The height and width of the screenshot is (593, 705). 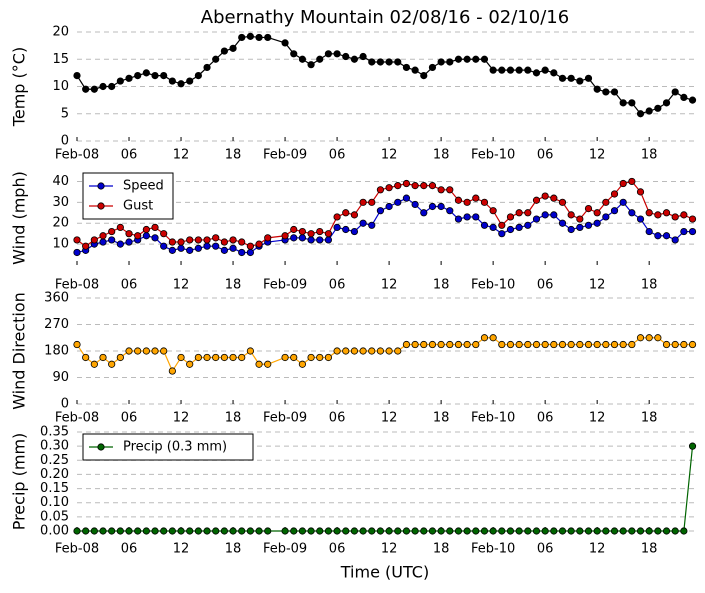 I want to click on x-axis-label: Time (UTC), so click(x=384, y=572).